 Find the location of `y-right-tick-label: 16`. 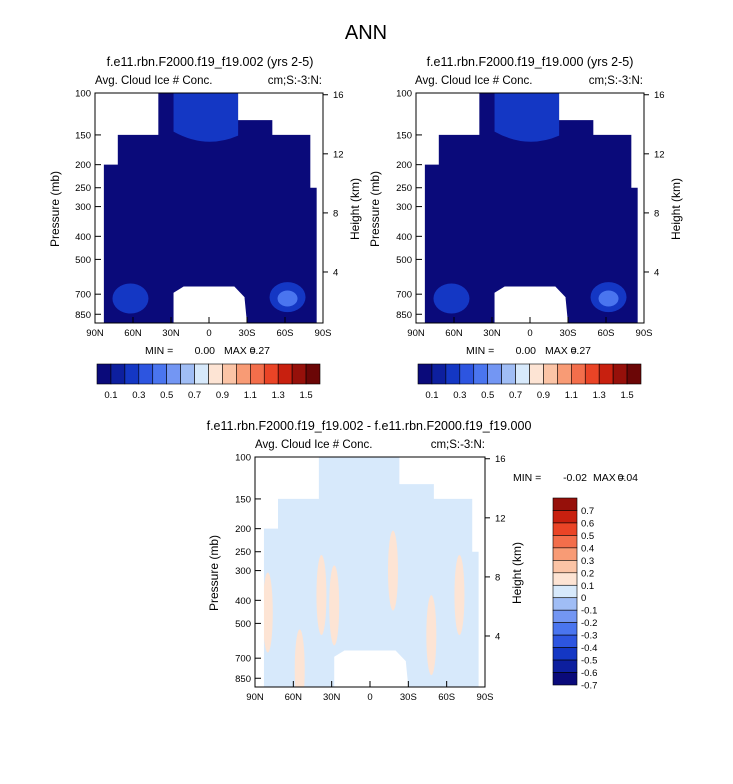

y-right-tick-label: 16 is located at coordinates (659, 95).